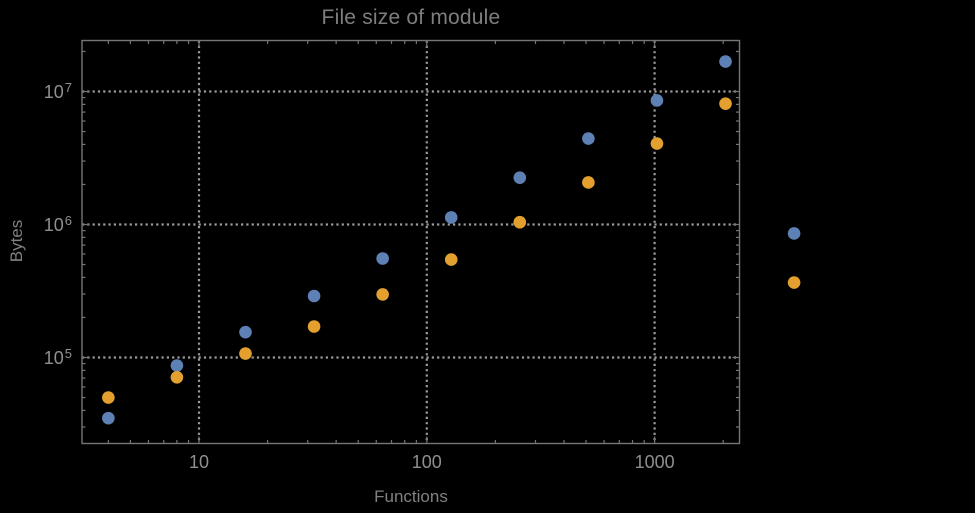 Image resolution: width=975 pixels, height=513 pixels. What do you see at coordinates (451, 217) in the screenshot?
I see `data-point-blue-x128` at bounding box center [451, 217].